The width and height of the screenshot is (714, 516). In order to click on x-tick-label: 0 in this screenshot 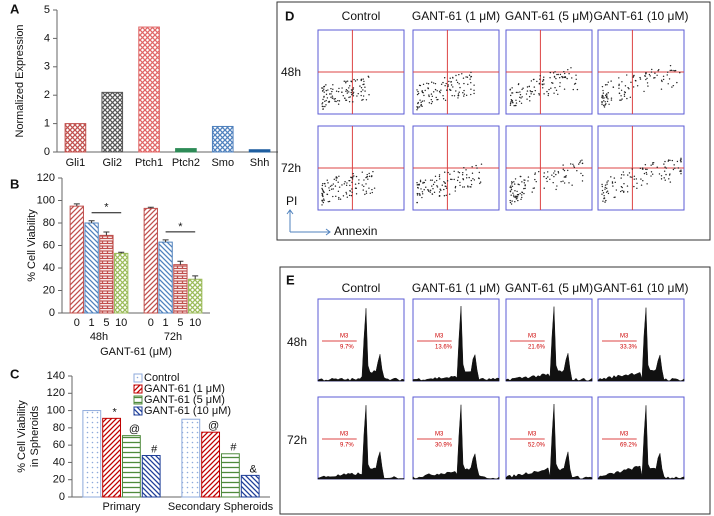, I will do `click(151, 323)`.